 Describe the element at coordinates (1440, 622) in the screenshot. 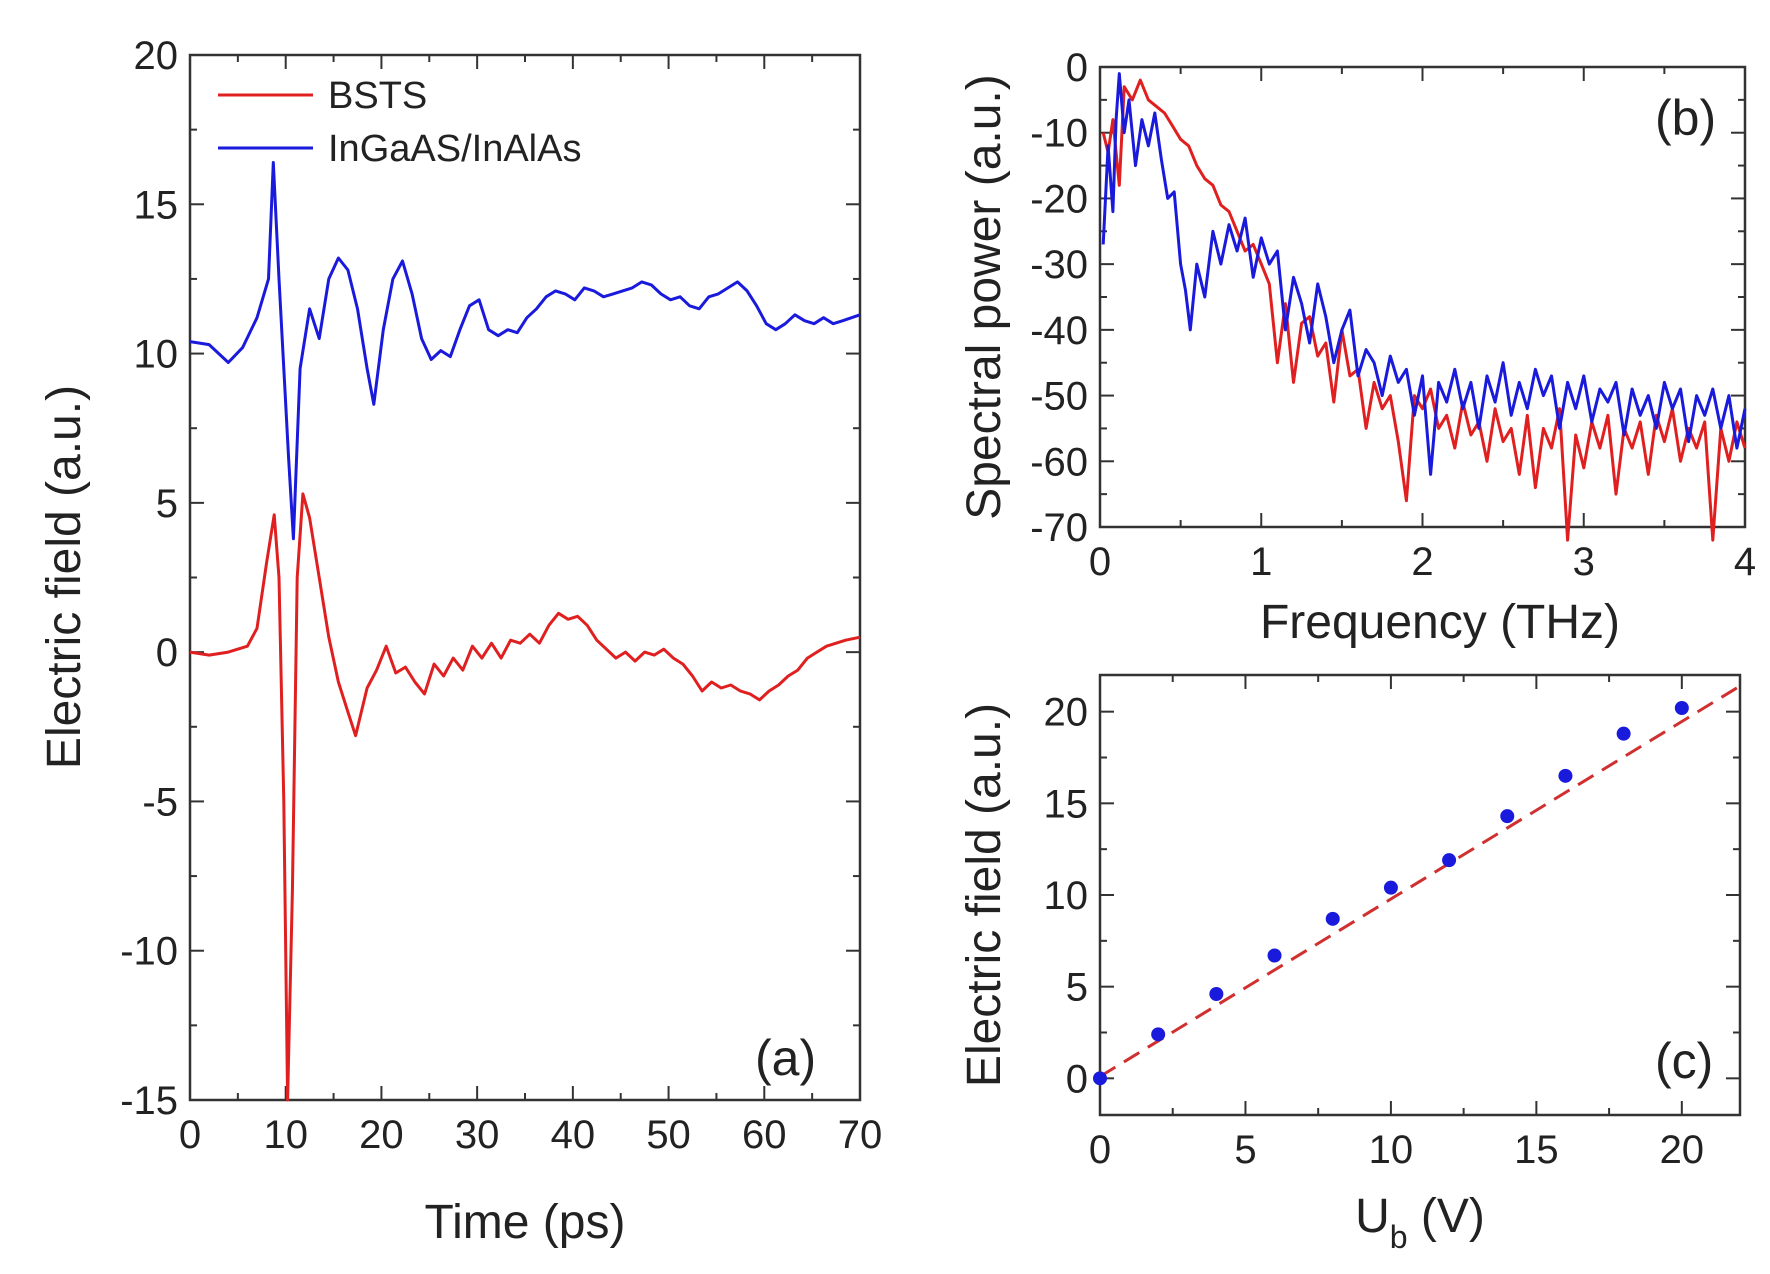

I see `panel-b-x-title: Frequency (THz)` at that location.